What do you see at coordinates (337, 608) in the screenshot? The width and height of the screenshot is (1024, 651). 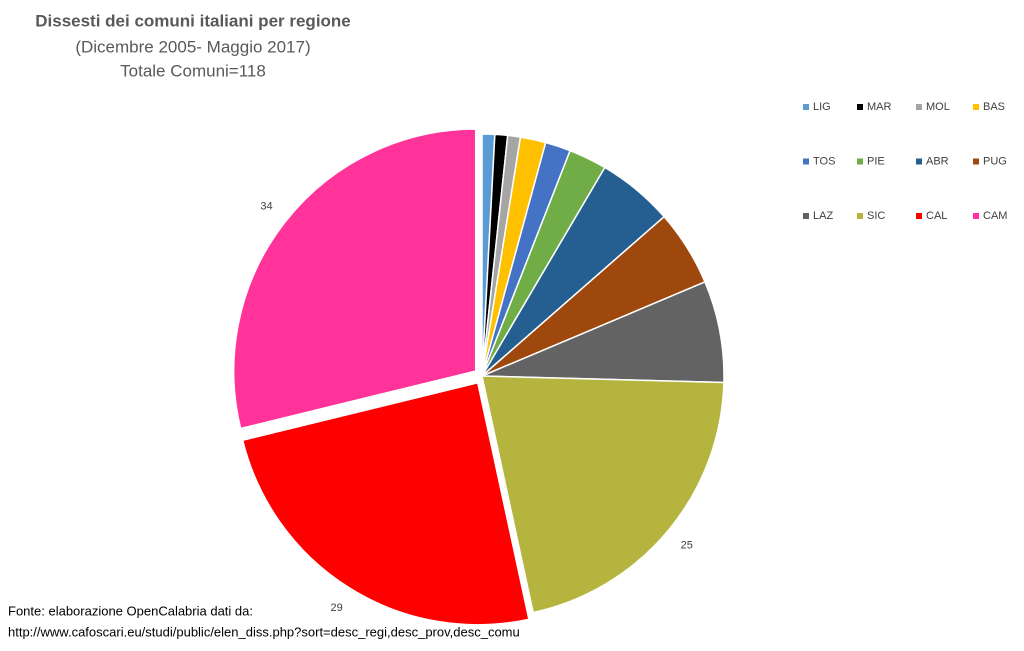 I see `data-label: 29` at bounding box center [337, 608].